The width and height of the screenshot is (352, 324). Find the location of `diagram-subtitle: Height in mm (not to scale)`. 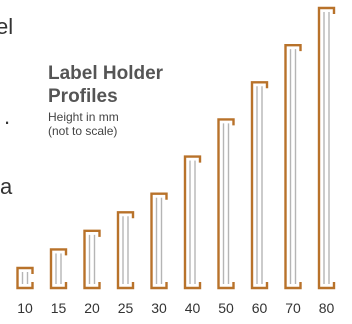

diagram-subtitle: Height in mm (not to scale) is located at coordinates (83, 124).